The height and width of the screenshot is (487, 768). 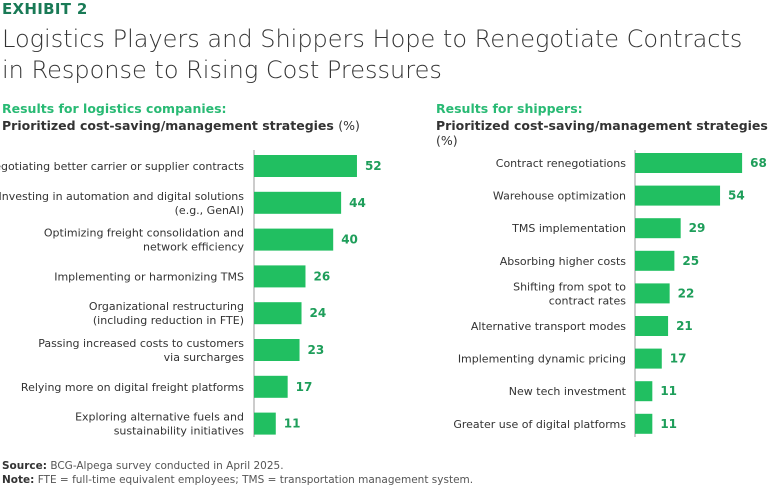 I want to click on chart-1-value-label-7: 11, so click(x=668, y=391).